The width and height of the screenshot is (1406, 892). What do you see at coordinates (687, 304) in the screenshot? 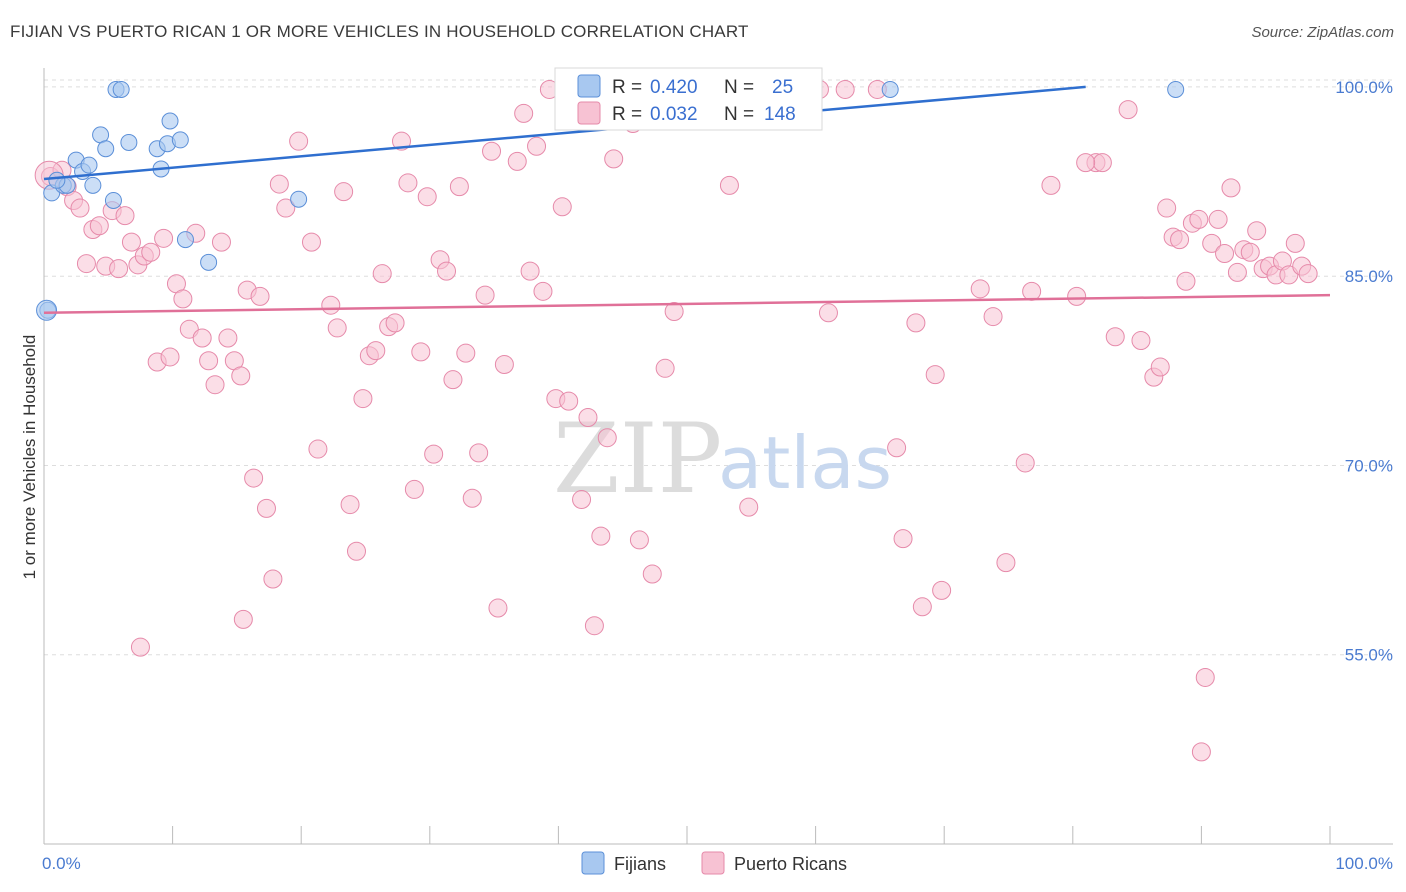
I see `puerto-ricans-trend-line` at bounding box center [687, 304].